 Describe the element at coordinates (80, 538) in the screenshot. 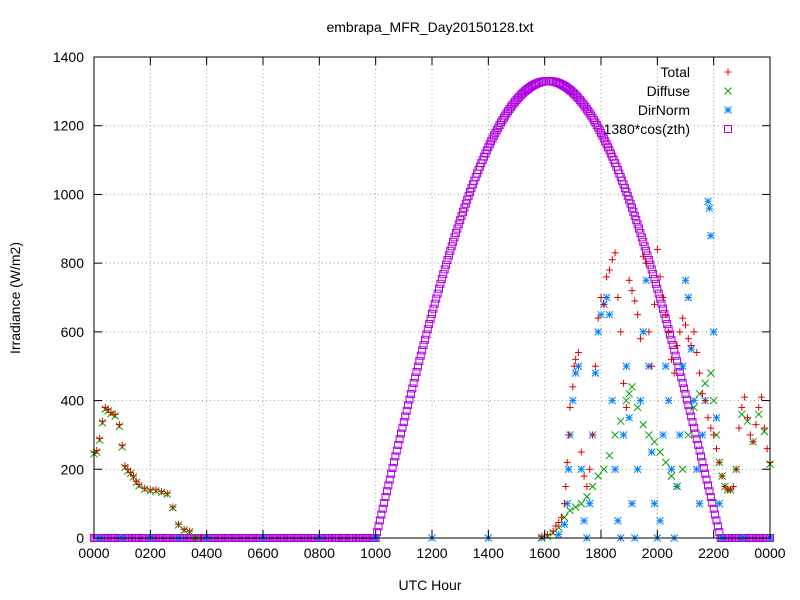

I see `y-tick-label: 0` at that location.